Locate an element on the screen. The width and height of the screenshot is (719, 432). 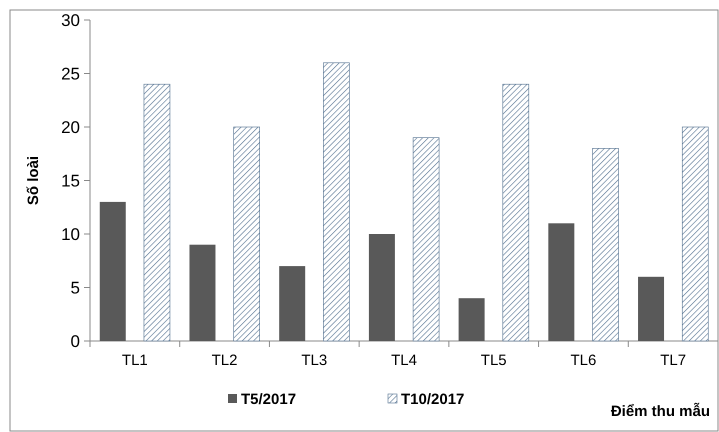
x-tick-label: TL2 is located at coordinates (225, 360).